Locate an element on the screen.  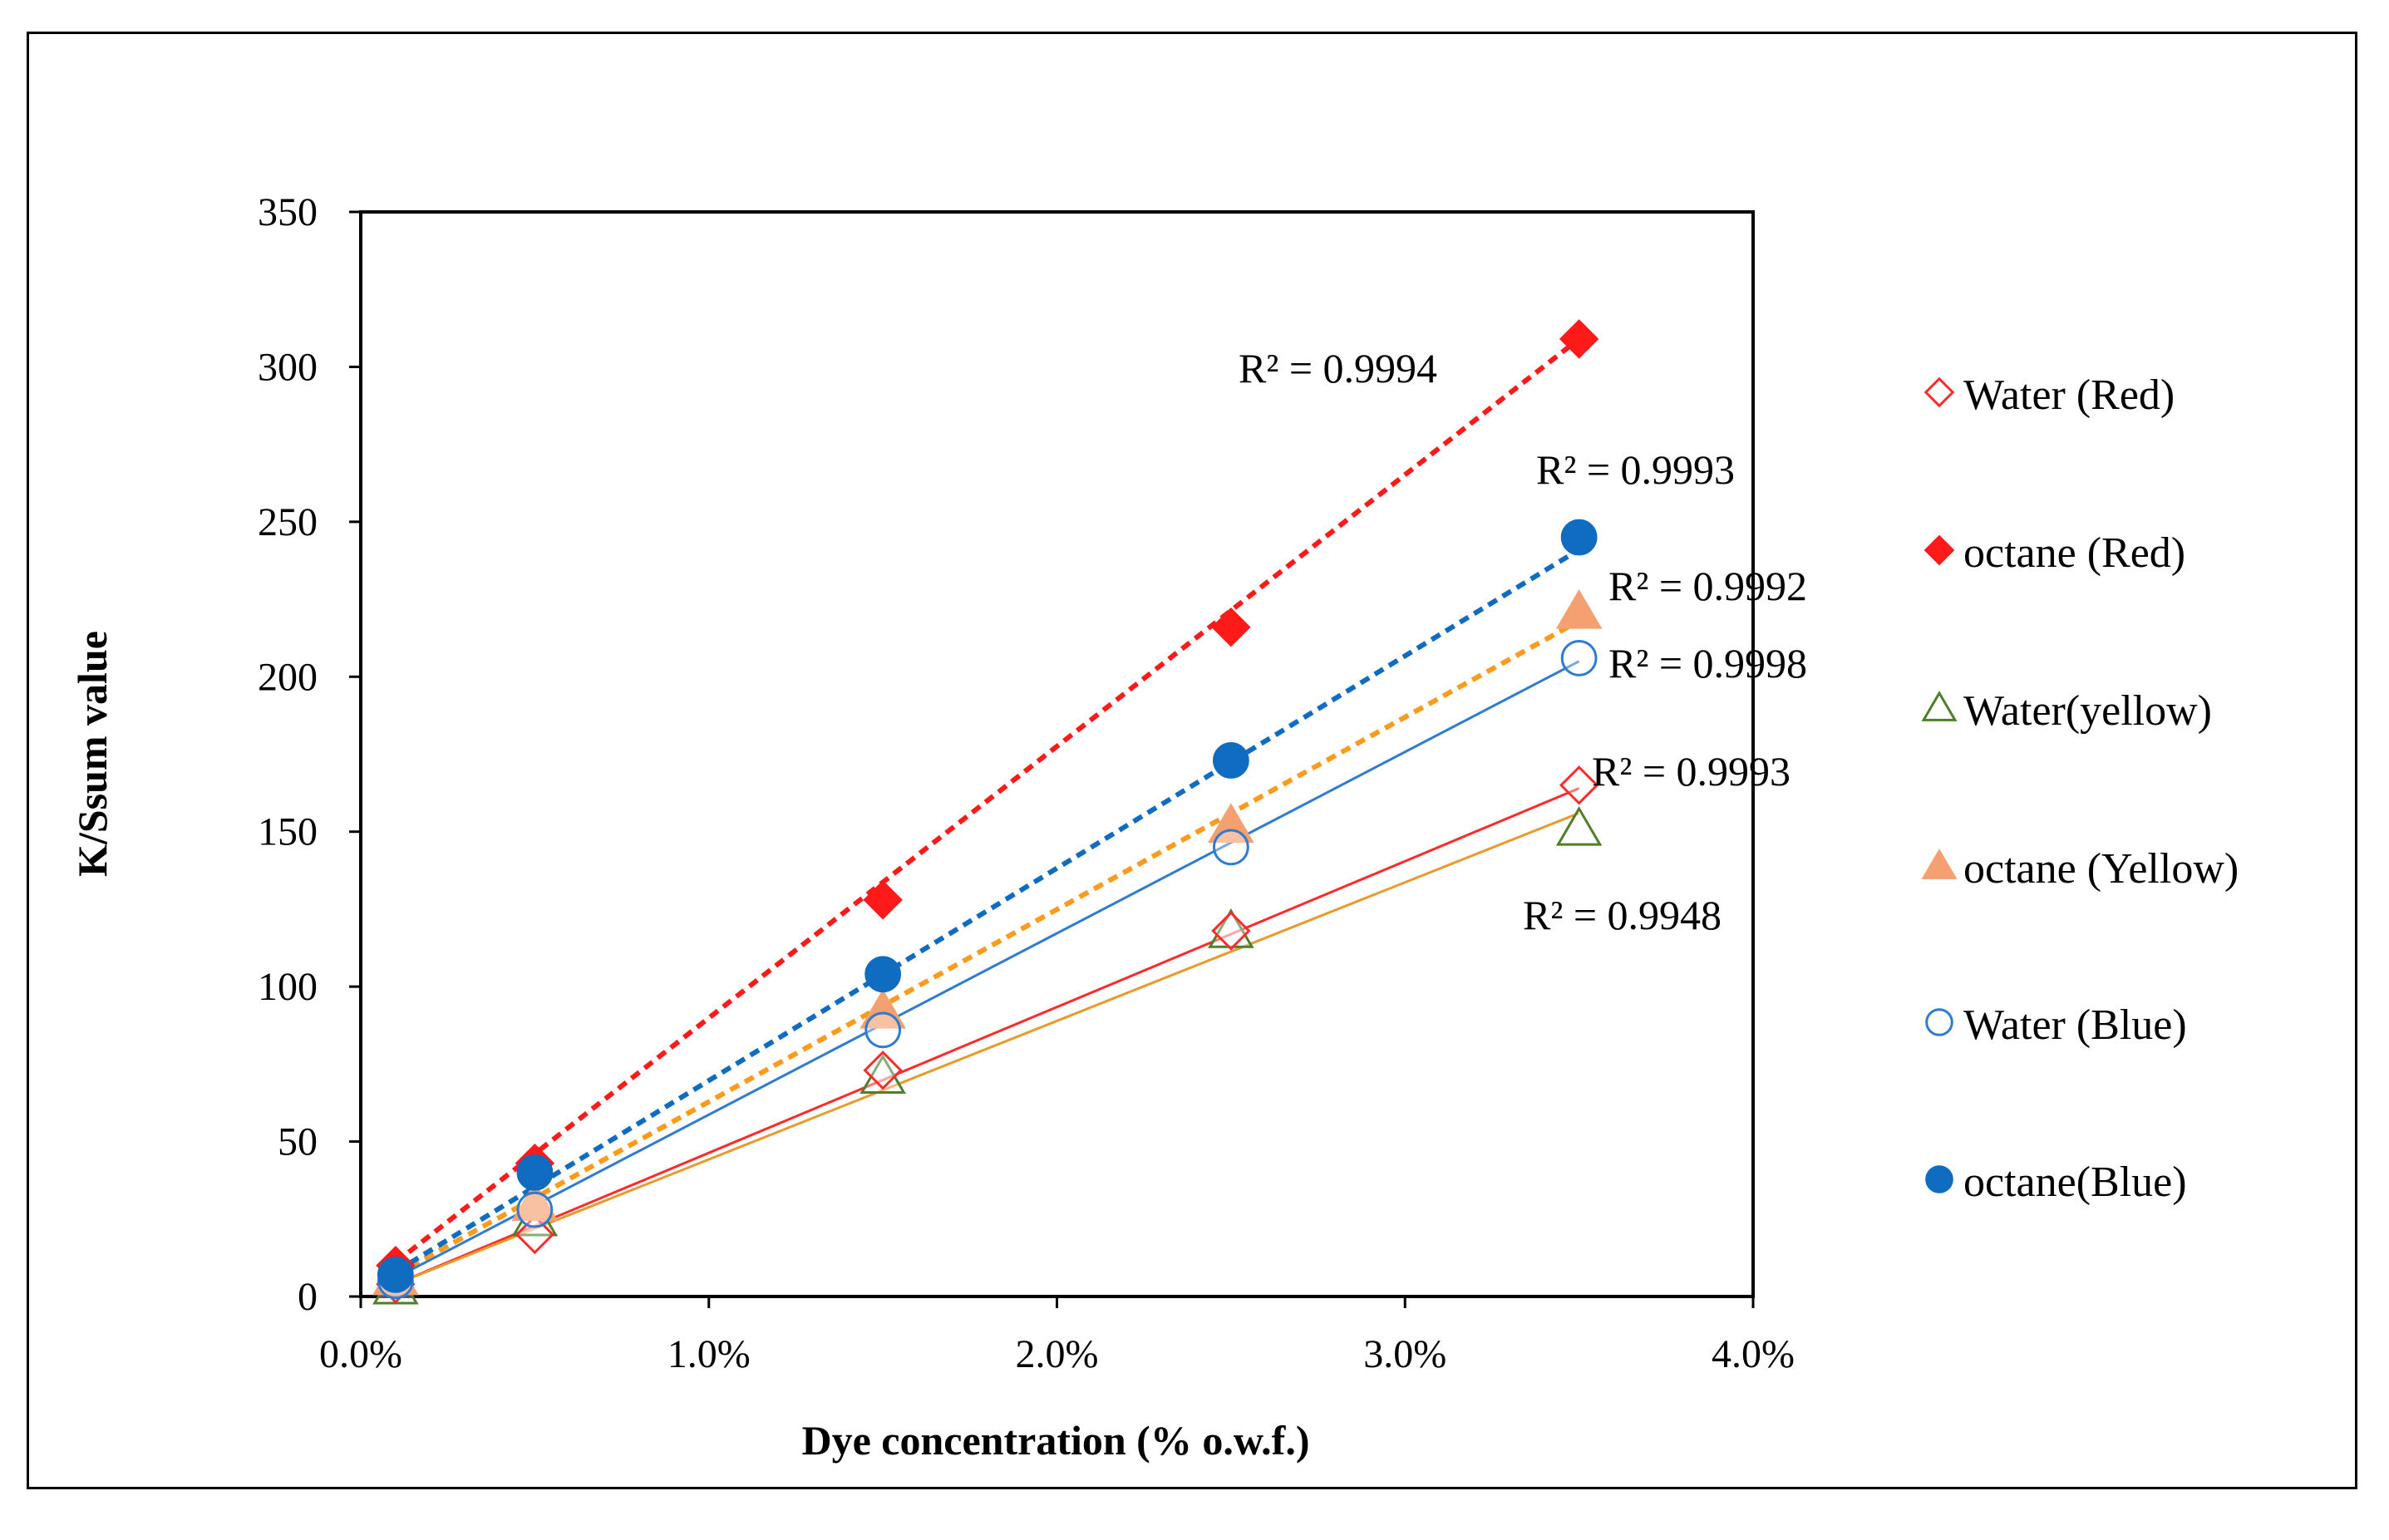
y-tick-label: 100 is located at coordinates (288, 987).